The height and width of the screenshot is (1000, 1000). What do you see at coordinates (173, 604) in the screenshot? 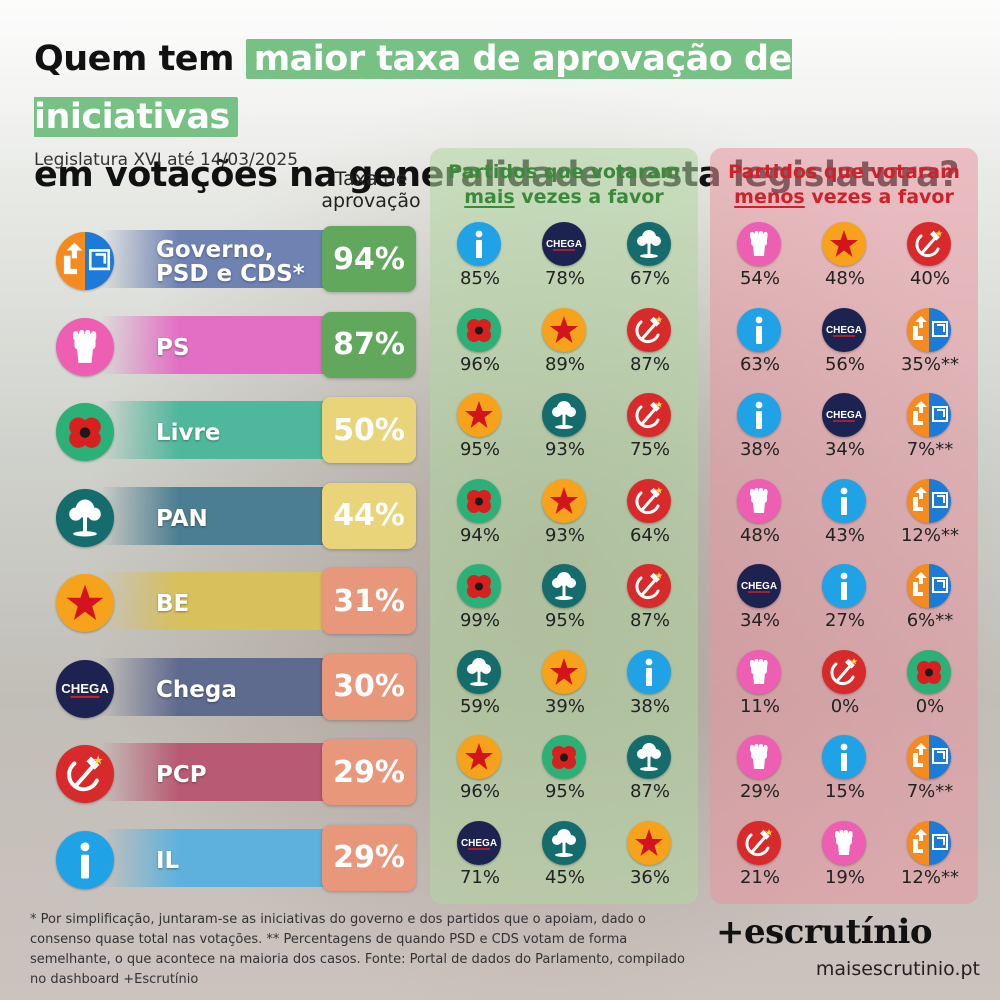
I see `party-name-line: BE` at bounding box center [173, 604].